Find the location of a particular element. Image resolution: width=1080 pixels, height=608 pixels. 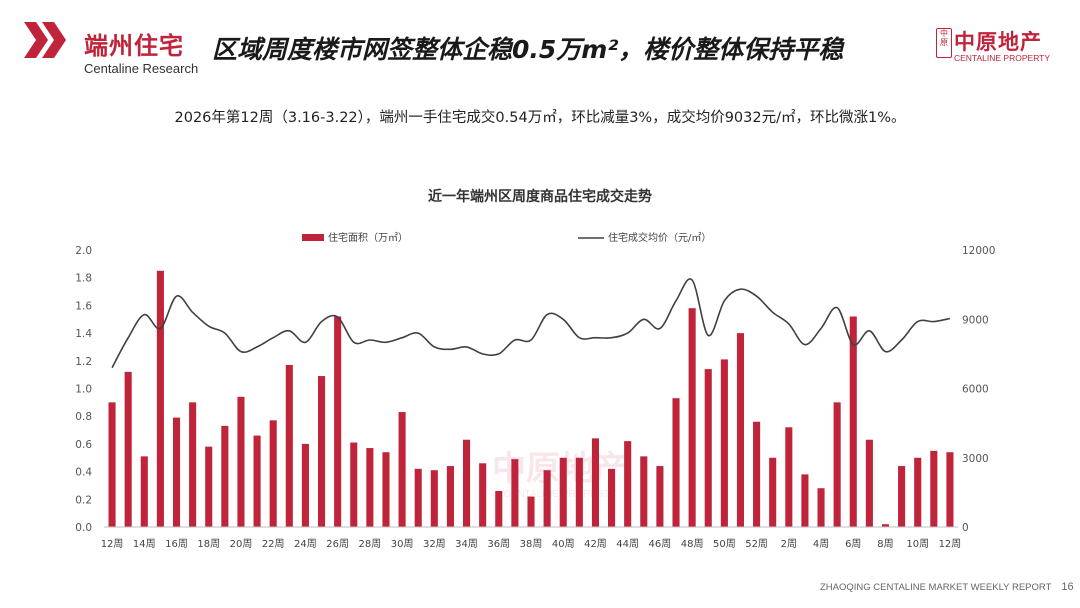

left-axis-ticks: 0.0 0.2 0.4 0.6 0.8 1.0 1.2 1.4 1.6 1.8 2.0 is located at coordinates (83, 389).